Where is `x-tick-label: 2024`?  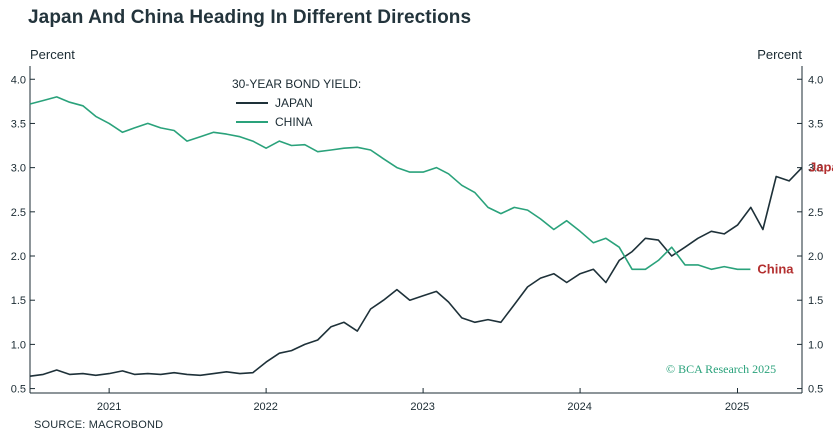
x-tick-label: 2024 is located at coordinates (579, 407).